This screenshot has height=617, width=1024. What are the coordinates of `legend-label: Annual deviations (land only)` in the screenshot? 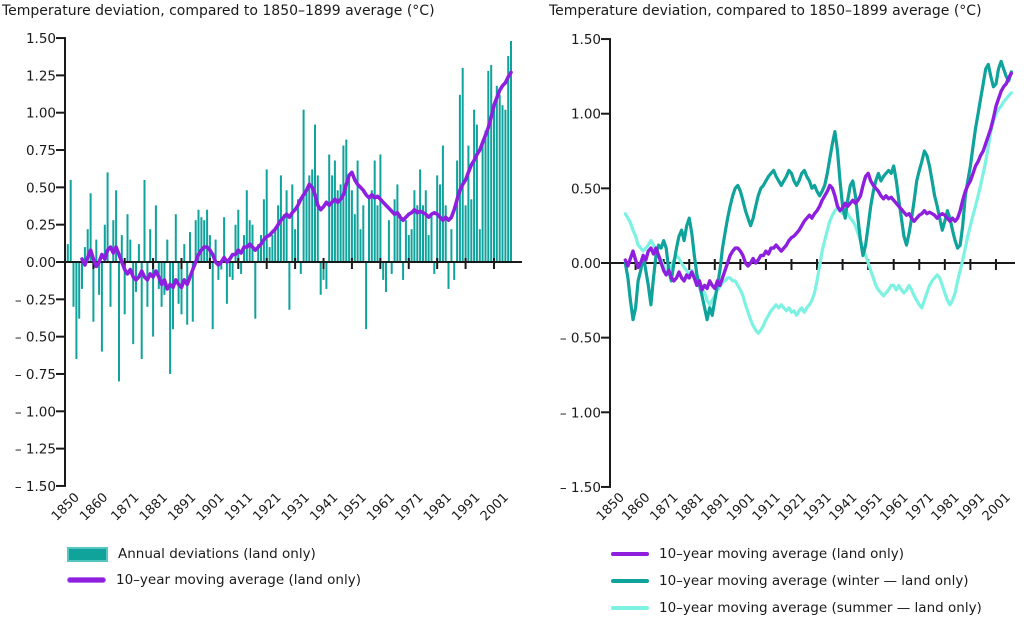 It's located at (217, 554).